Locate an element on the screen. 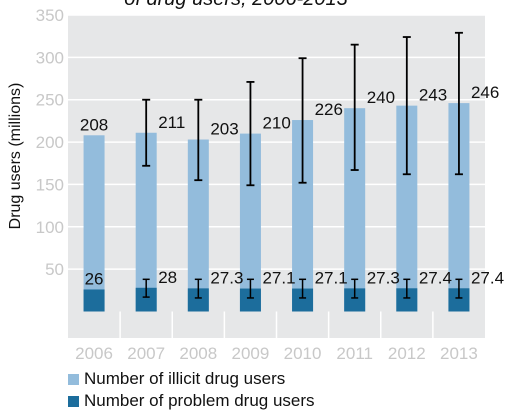  x-tick-label: 2009 is located at coordinates (251, 353).